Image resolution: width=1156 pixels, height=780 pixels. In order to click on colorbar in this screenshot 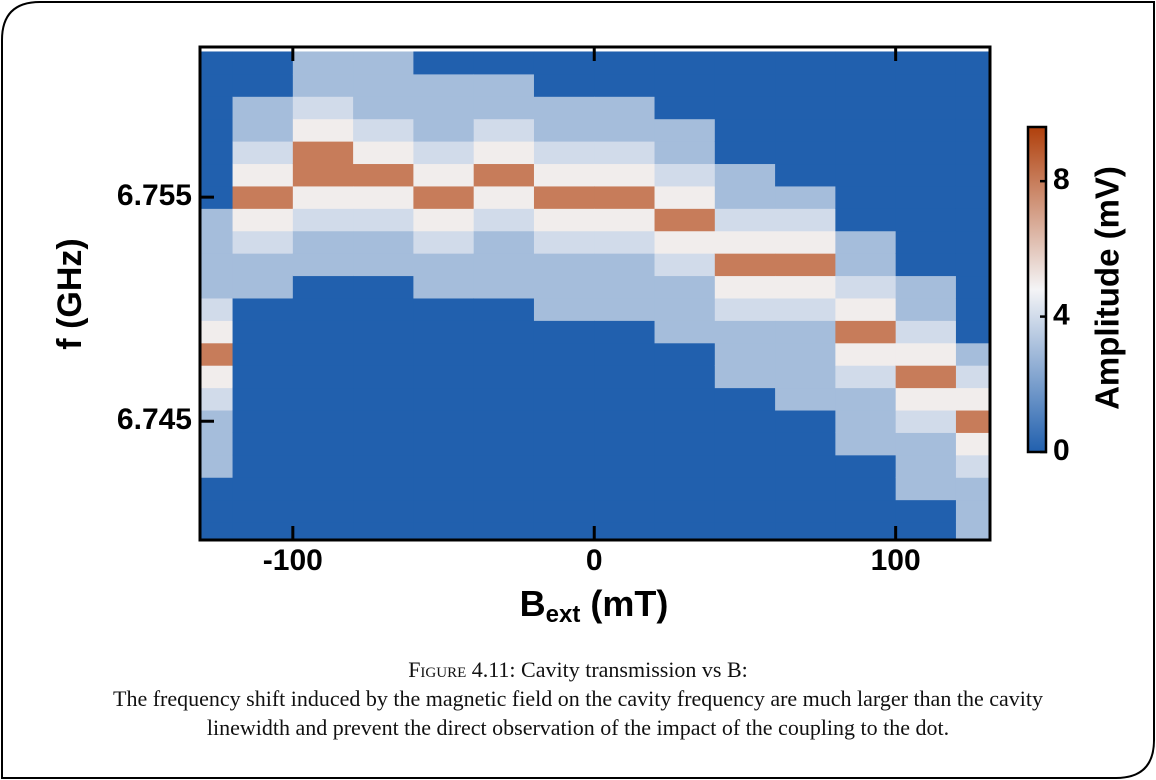, I will do `click(1037, 289)`.